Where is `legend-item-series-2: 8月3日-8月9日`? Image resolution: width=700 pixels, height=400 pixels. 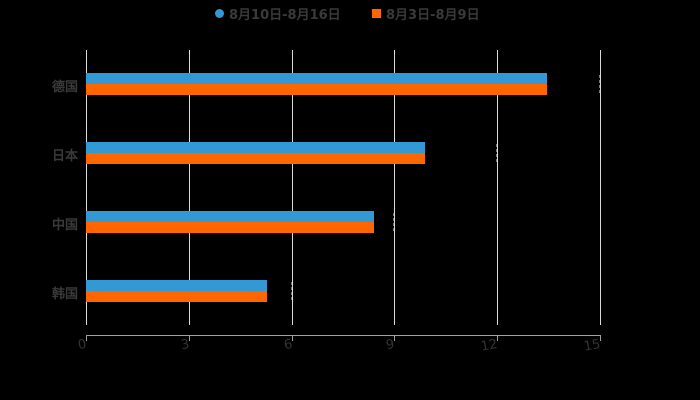 legend-item-series-2: 8月3日-8月9日 is located at coordinates (426, 13).